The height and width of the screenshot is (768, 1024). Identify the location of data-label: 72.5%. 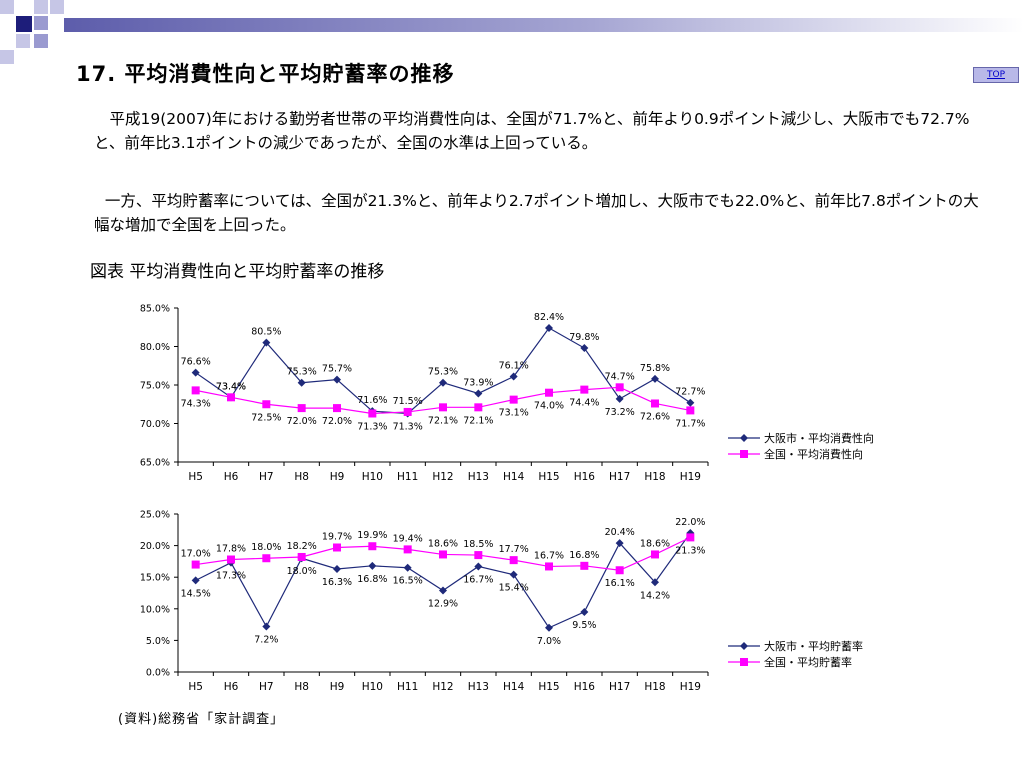
(266, 417).